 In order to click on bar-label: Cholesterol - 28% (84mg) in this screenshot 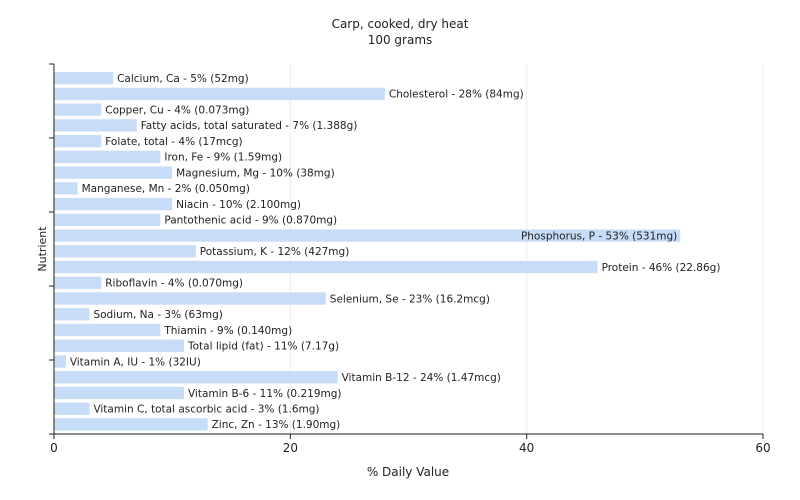, I will do `click(456, 95)`.